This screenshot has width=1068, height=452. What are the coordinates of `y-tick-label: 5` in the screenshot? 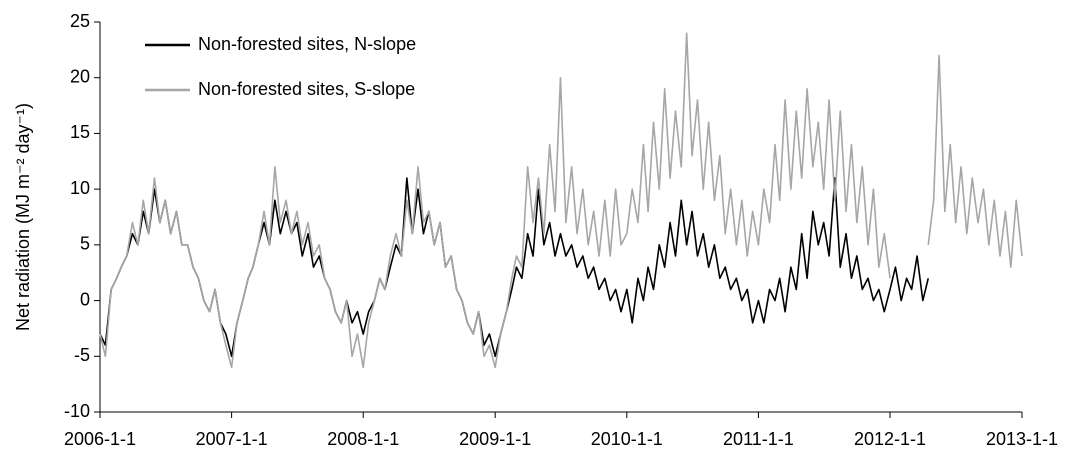 It's located at (85, 244).